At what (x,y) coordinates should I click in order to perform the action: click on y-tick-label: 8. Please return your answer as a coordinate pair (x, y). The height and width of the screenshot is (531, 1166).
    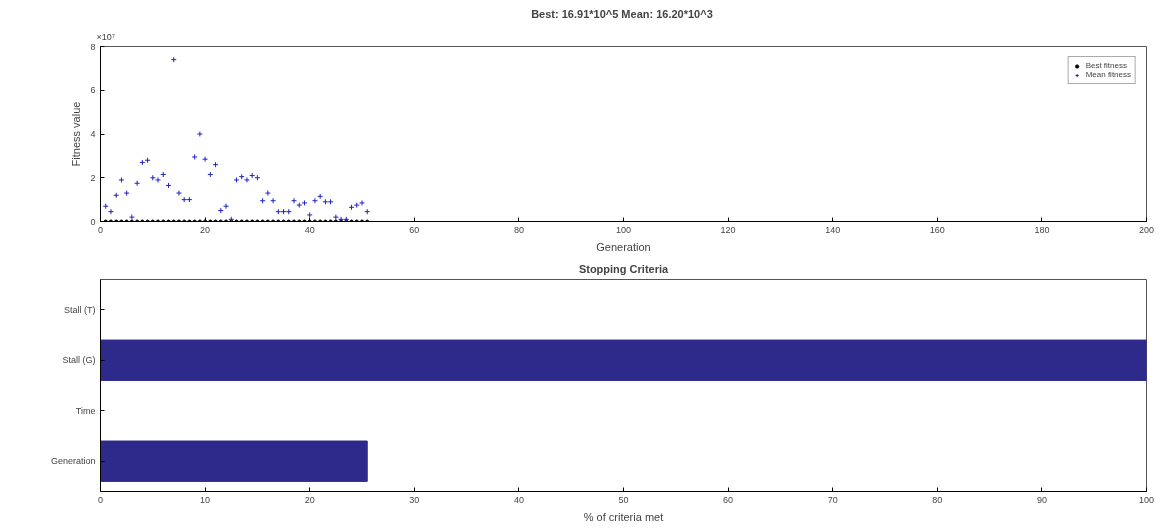
    Looking at the image, I should click on (93, 46).